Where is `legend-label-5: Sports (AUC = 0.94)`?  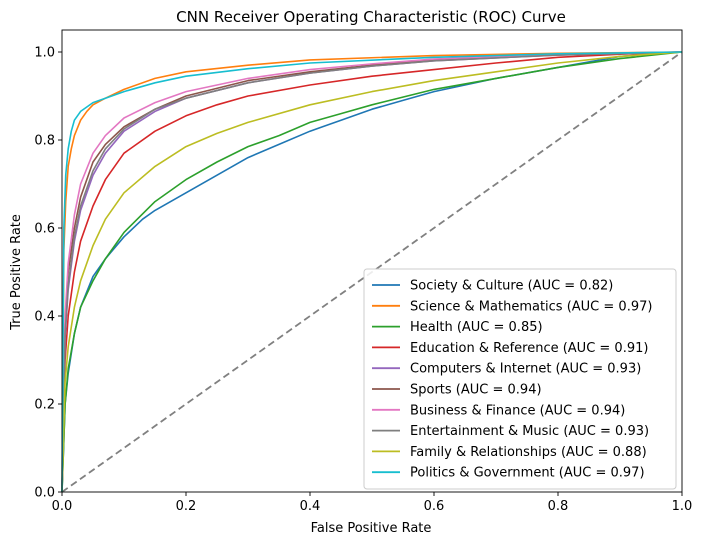
legend-label-5: Sports (AUC = 0.94) is located at coordinates (476, 390).